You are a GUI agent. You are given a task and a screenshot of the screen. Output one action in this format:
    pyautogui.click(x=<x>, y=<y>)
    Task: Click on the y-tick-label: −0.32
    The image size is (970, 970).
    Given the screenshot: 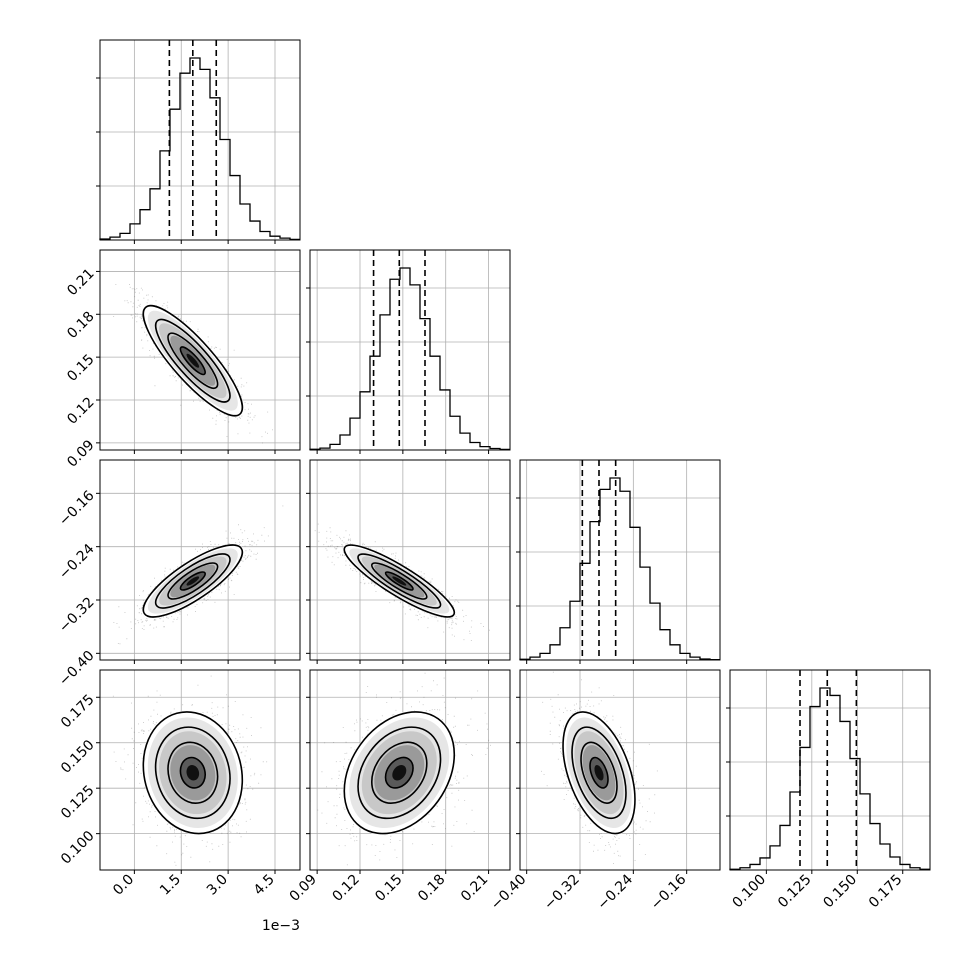 What is the action you would take?
    pyautogui.click(x=77, y=615)
    